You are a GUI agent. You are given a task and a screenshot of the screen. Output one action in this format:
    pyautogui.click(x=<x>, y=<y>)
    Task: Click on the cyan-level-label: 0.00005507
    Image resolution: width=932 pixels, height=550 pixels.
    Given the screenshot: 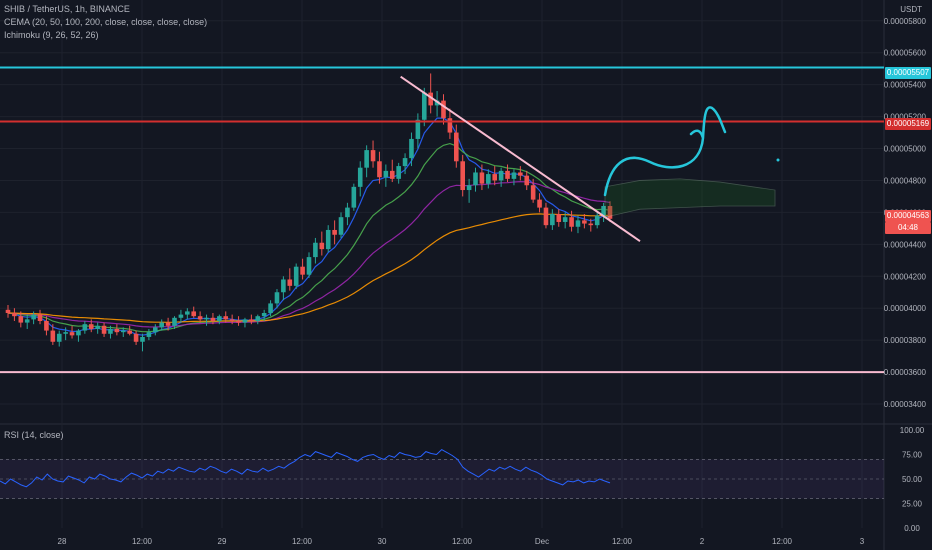 What is the action you would take?
    pyautogui.click(x=908, y=73)
    